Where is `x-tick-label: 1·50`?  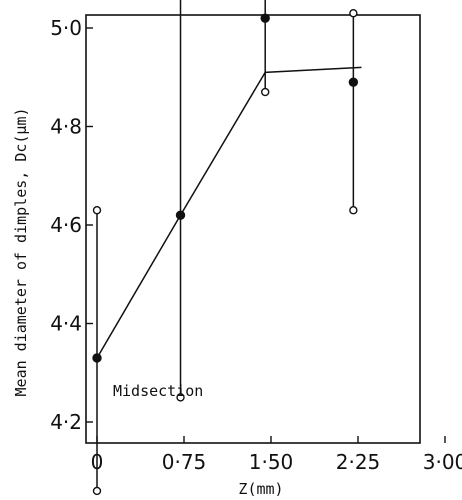 x-tick-label: 1·50 is located at coordinates (271, 462).